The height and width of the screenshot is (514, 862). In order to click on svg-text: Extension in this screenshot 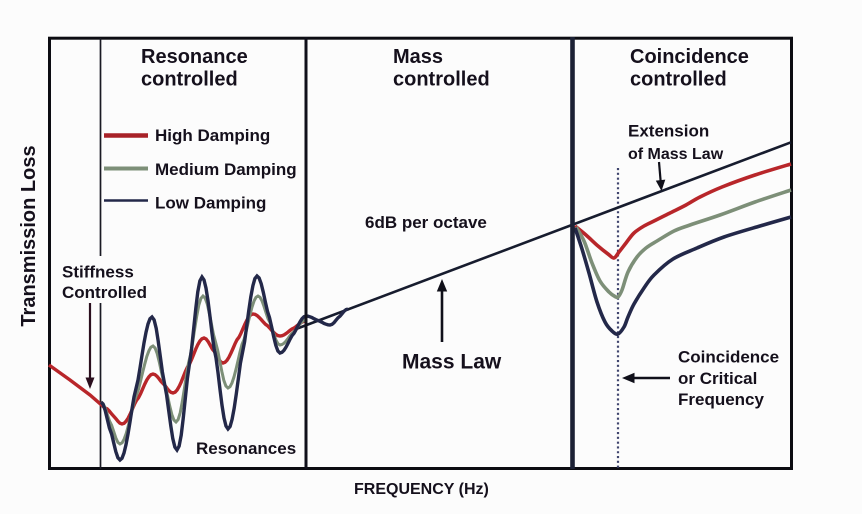, I will do `click(668, 131)`.